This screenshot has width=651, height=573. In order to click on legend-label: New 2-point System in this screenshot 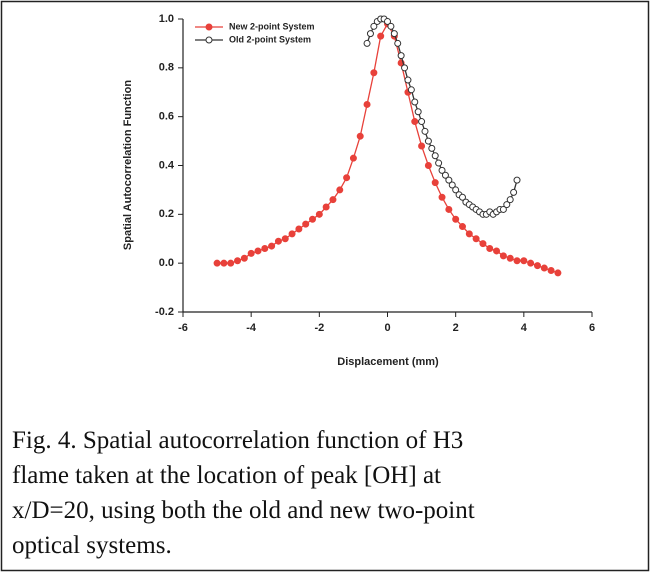, I will do `click(272, 26)`.